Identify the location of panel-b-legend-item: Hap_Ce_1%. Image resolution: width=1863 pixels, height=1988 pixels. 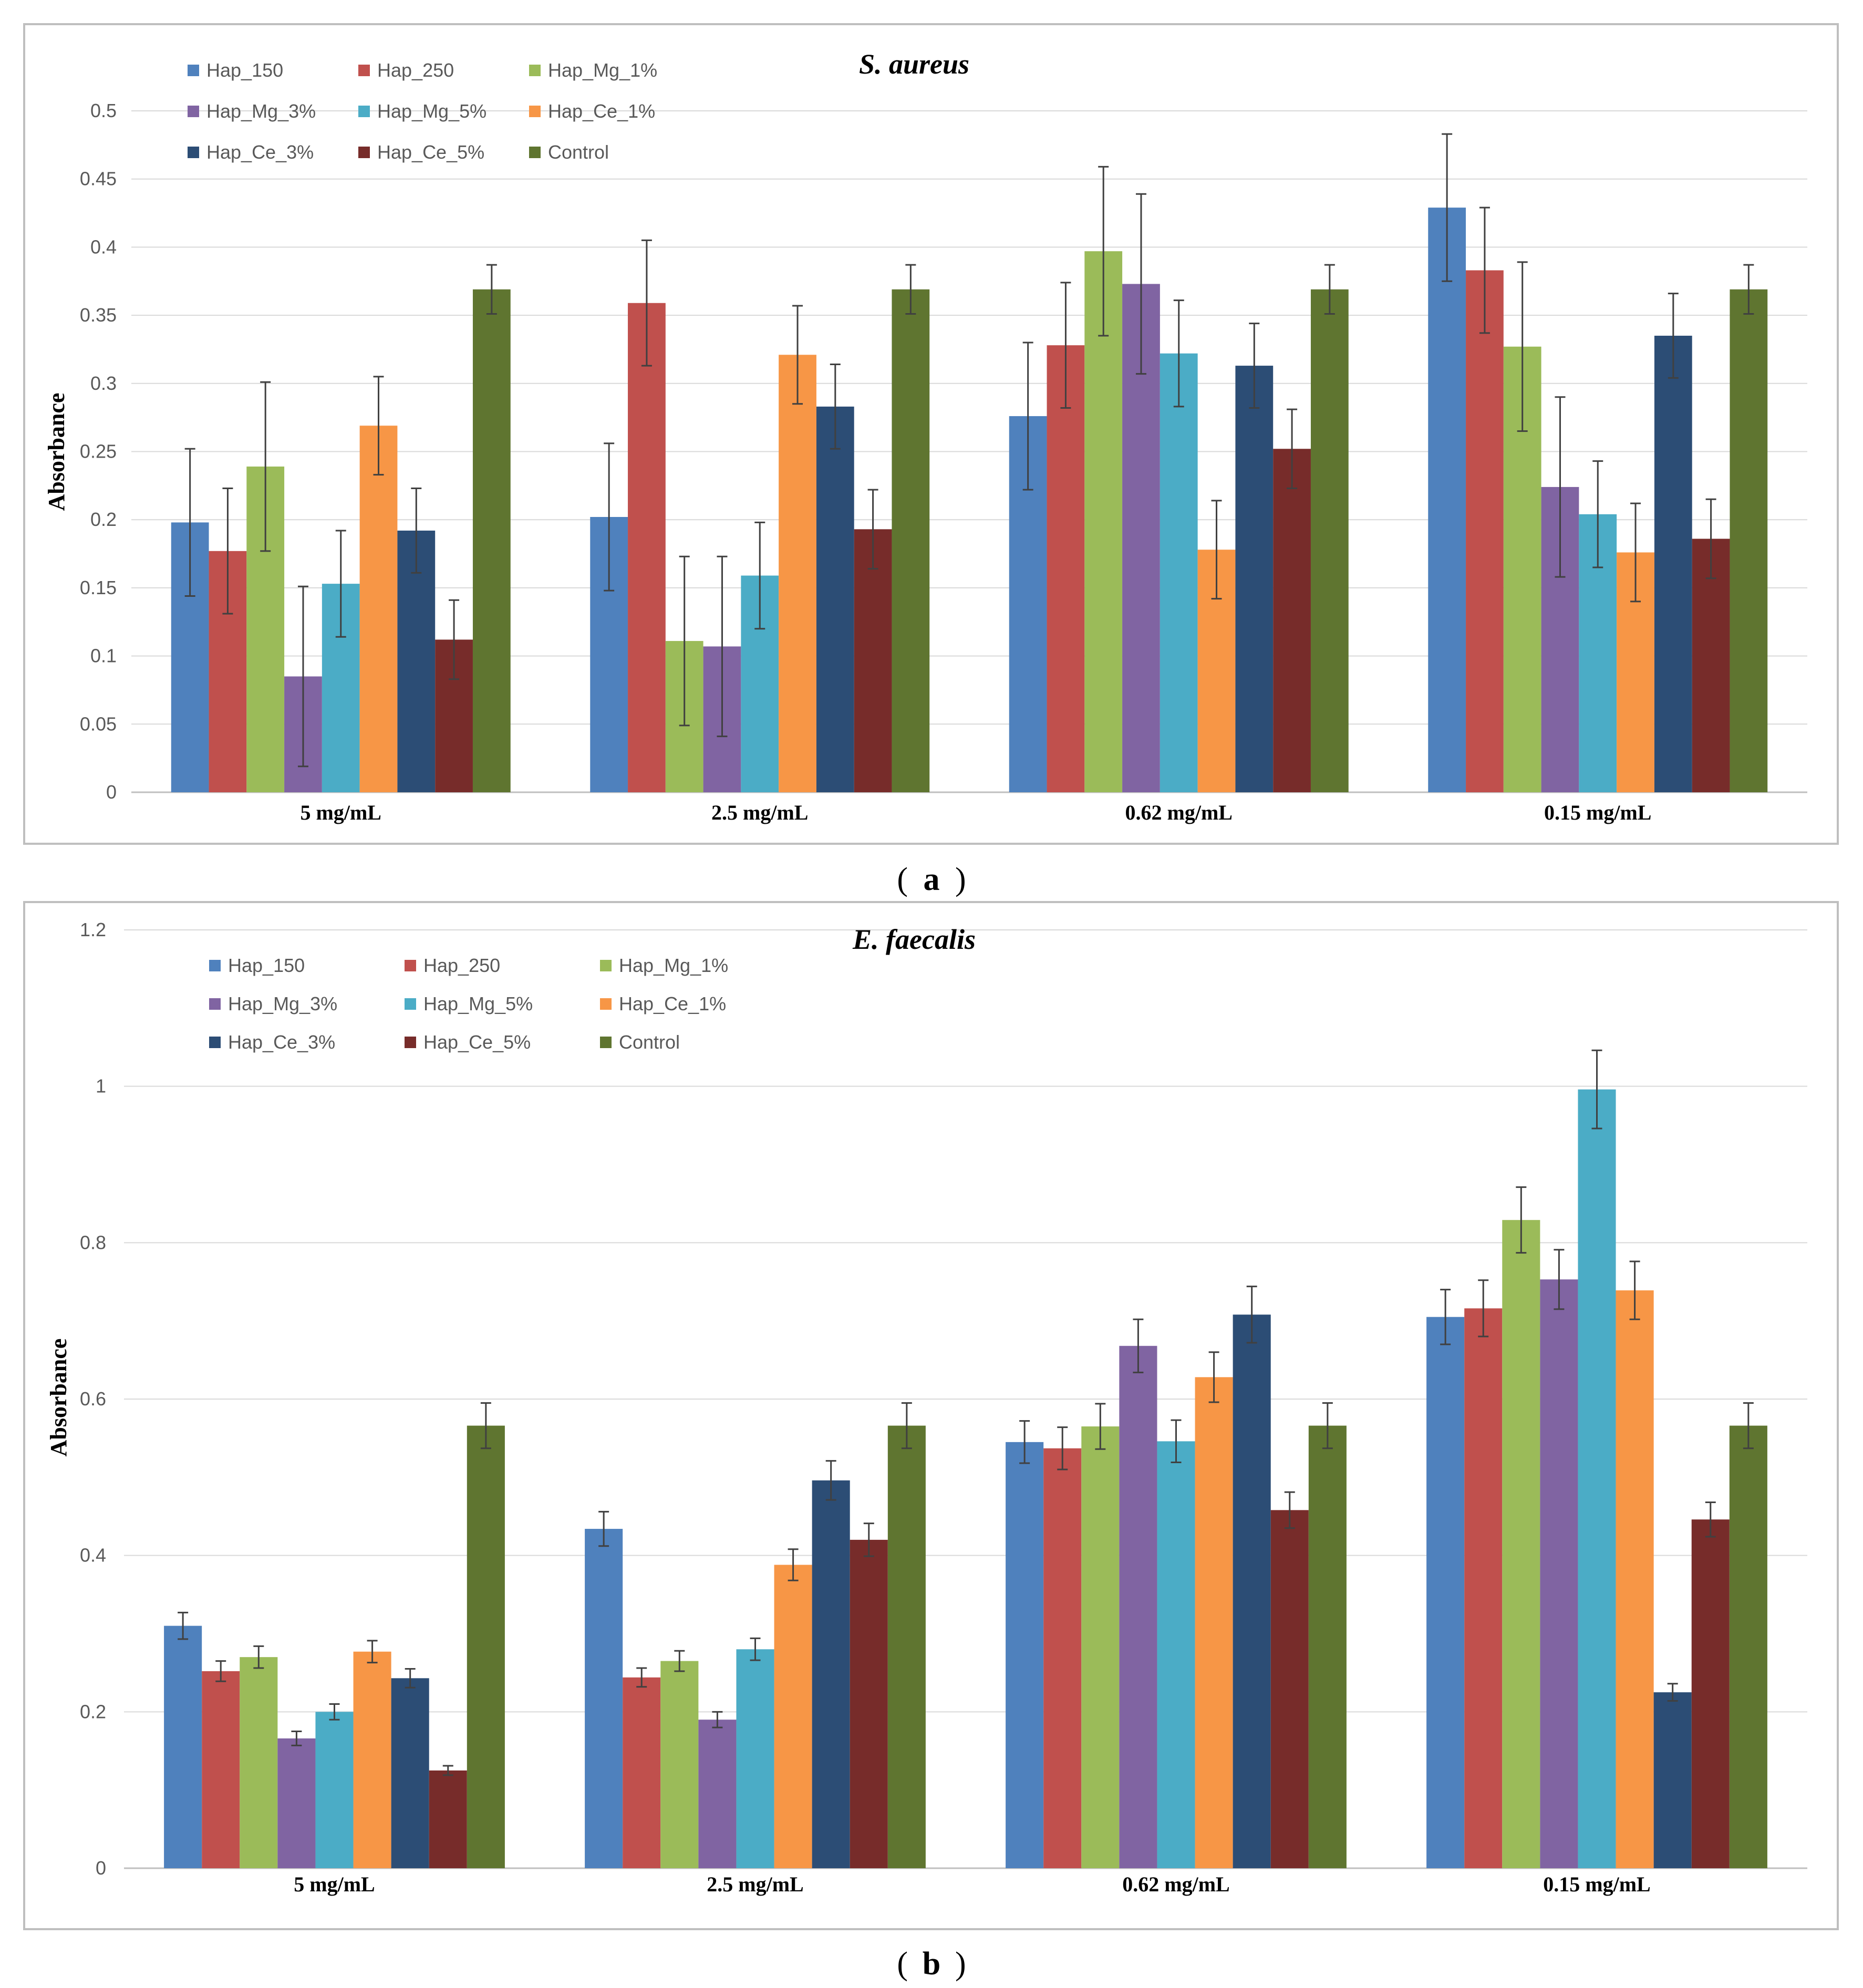
(663, 1003).